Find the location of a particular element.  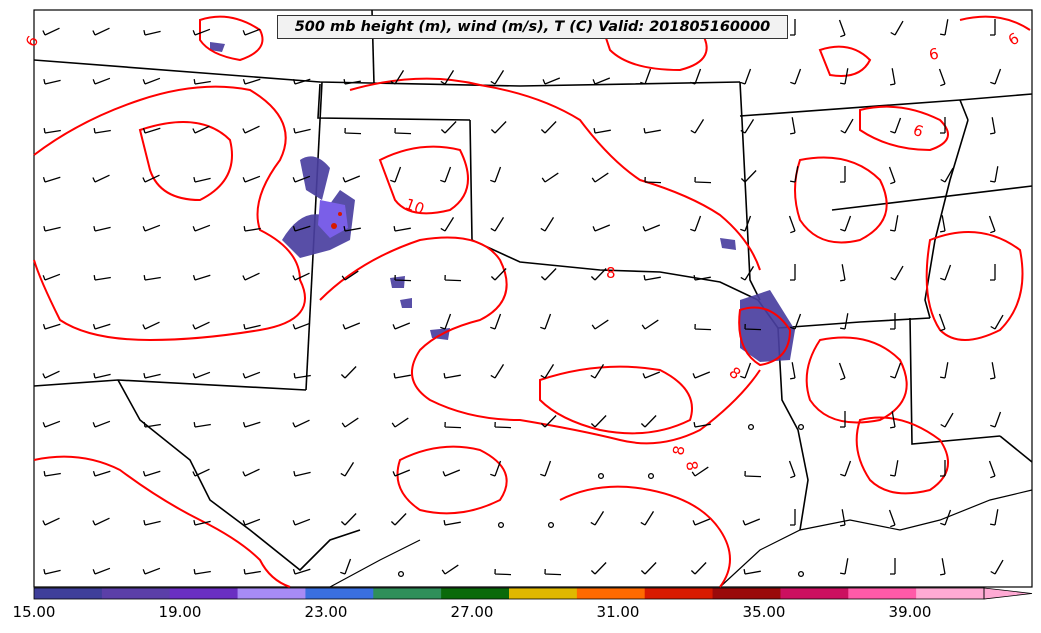

colorbar-tick-label: 35.00 is located at coordinates (764, 612).